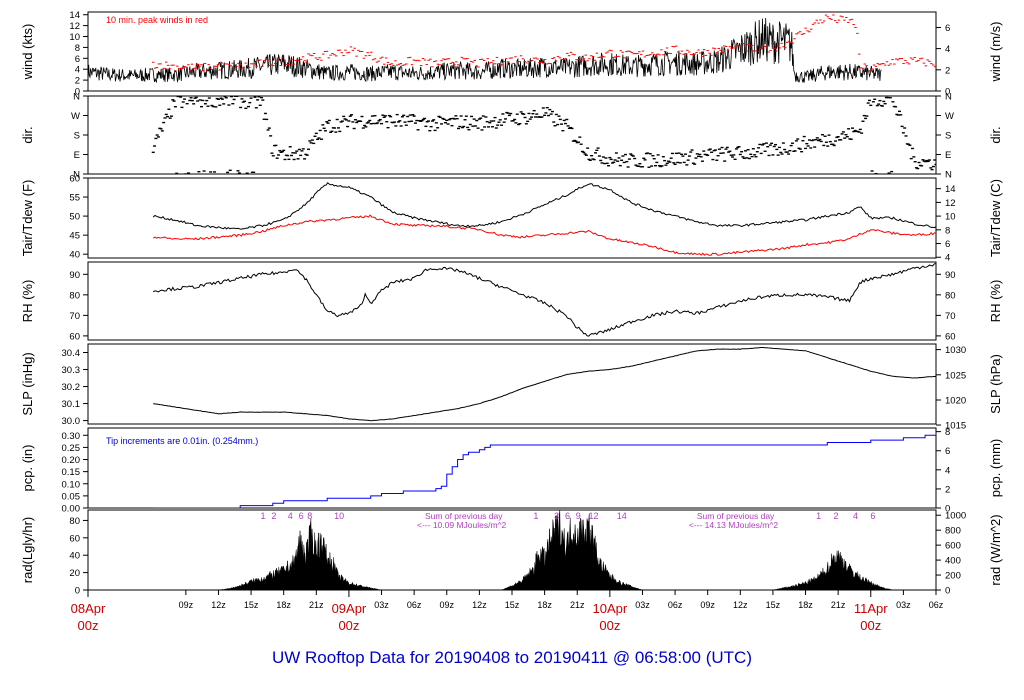  I want to click on y-tick-label-right: 14, so click(950, 189).